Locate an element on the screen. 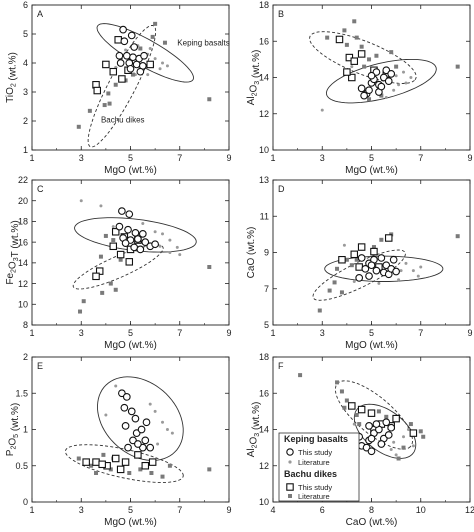  y-tick-label: 13 is located at coordinates (264, 180).